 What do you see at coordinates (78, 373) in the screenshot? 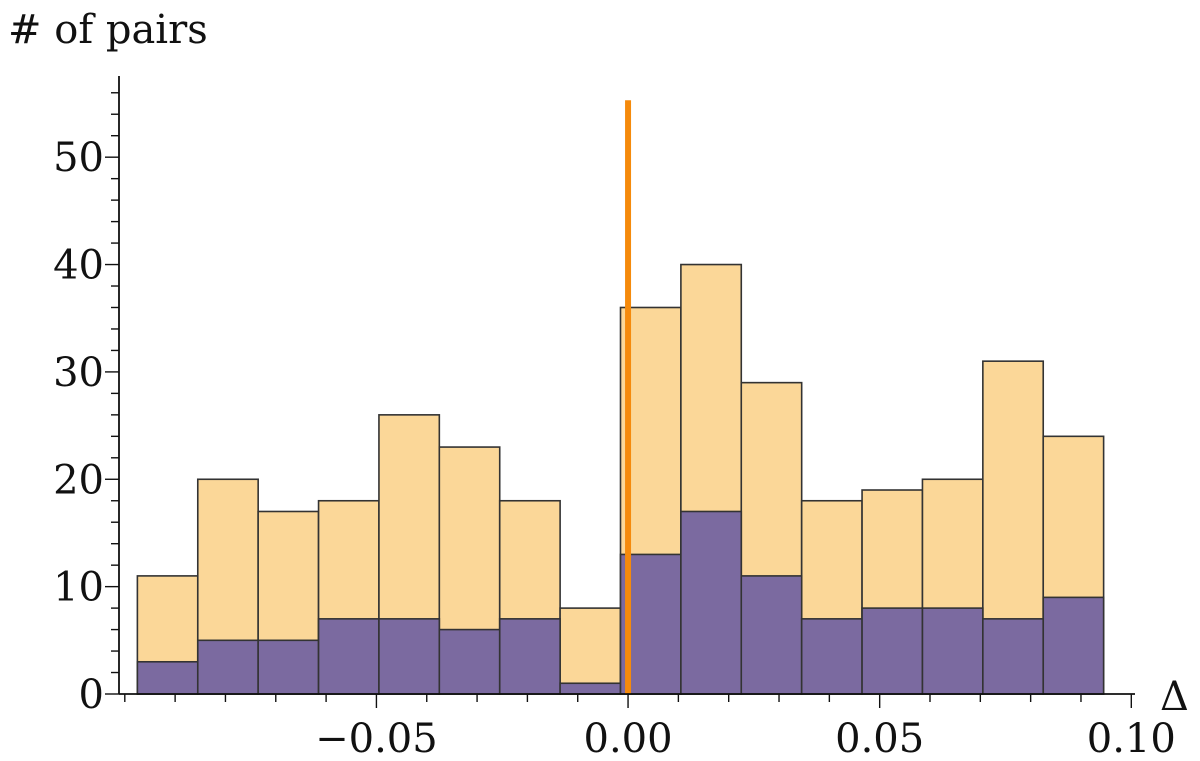
I see `y-tick-label: 30` at bounding box center [78, 373].